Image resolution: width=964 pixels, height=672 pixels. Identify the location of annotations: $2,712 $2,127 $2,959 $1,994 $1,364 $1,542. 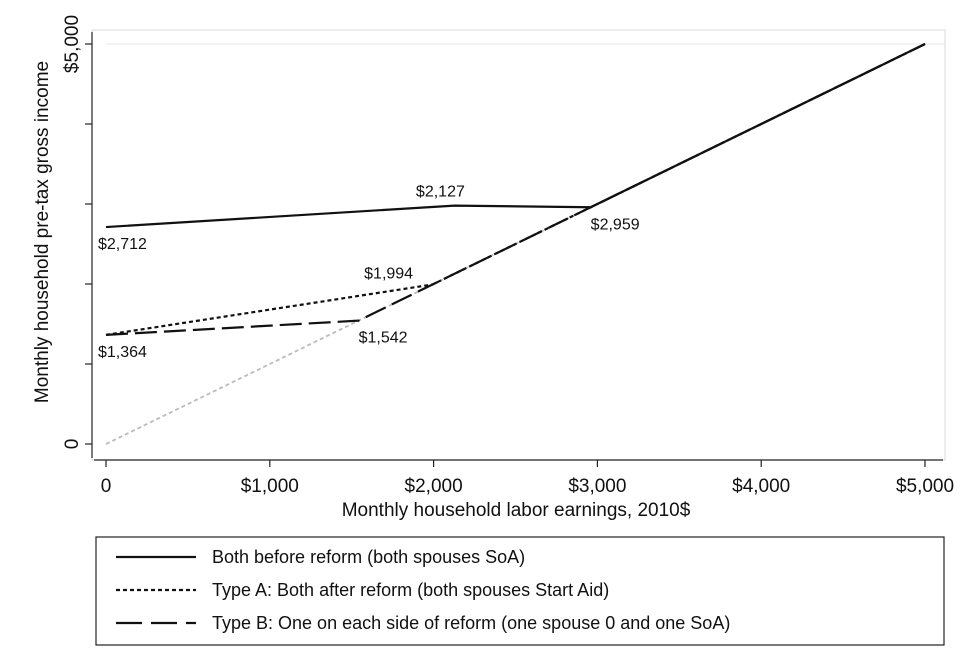
(369, 272).